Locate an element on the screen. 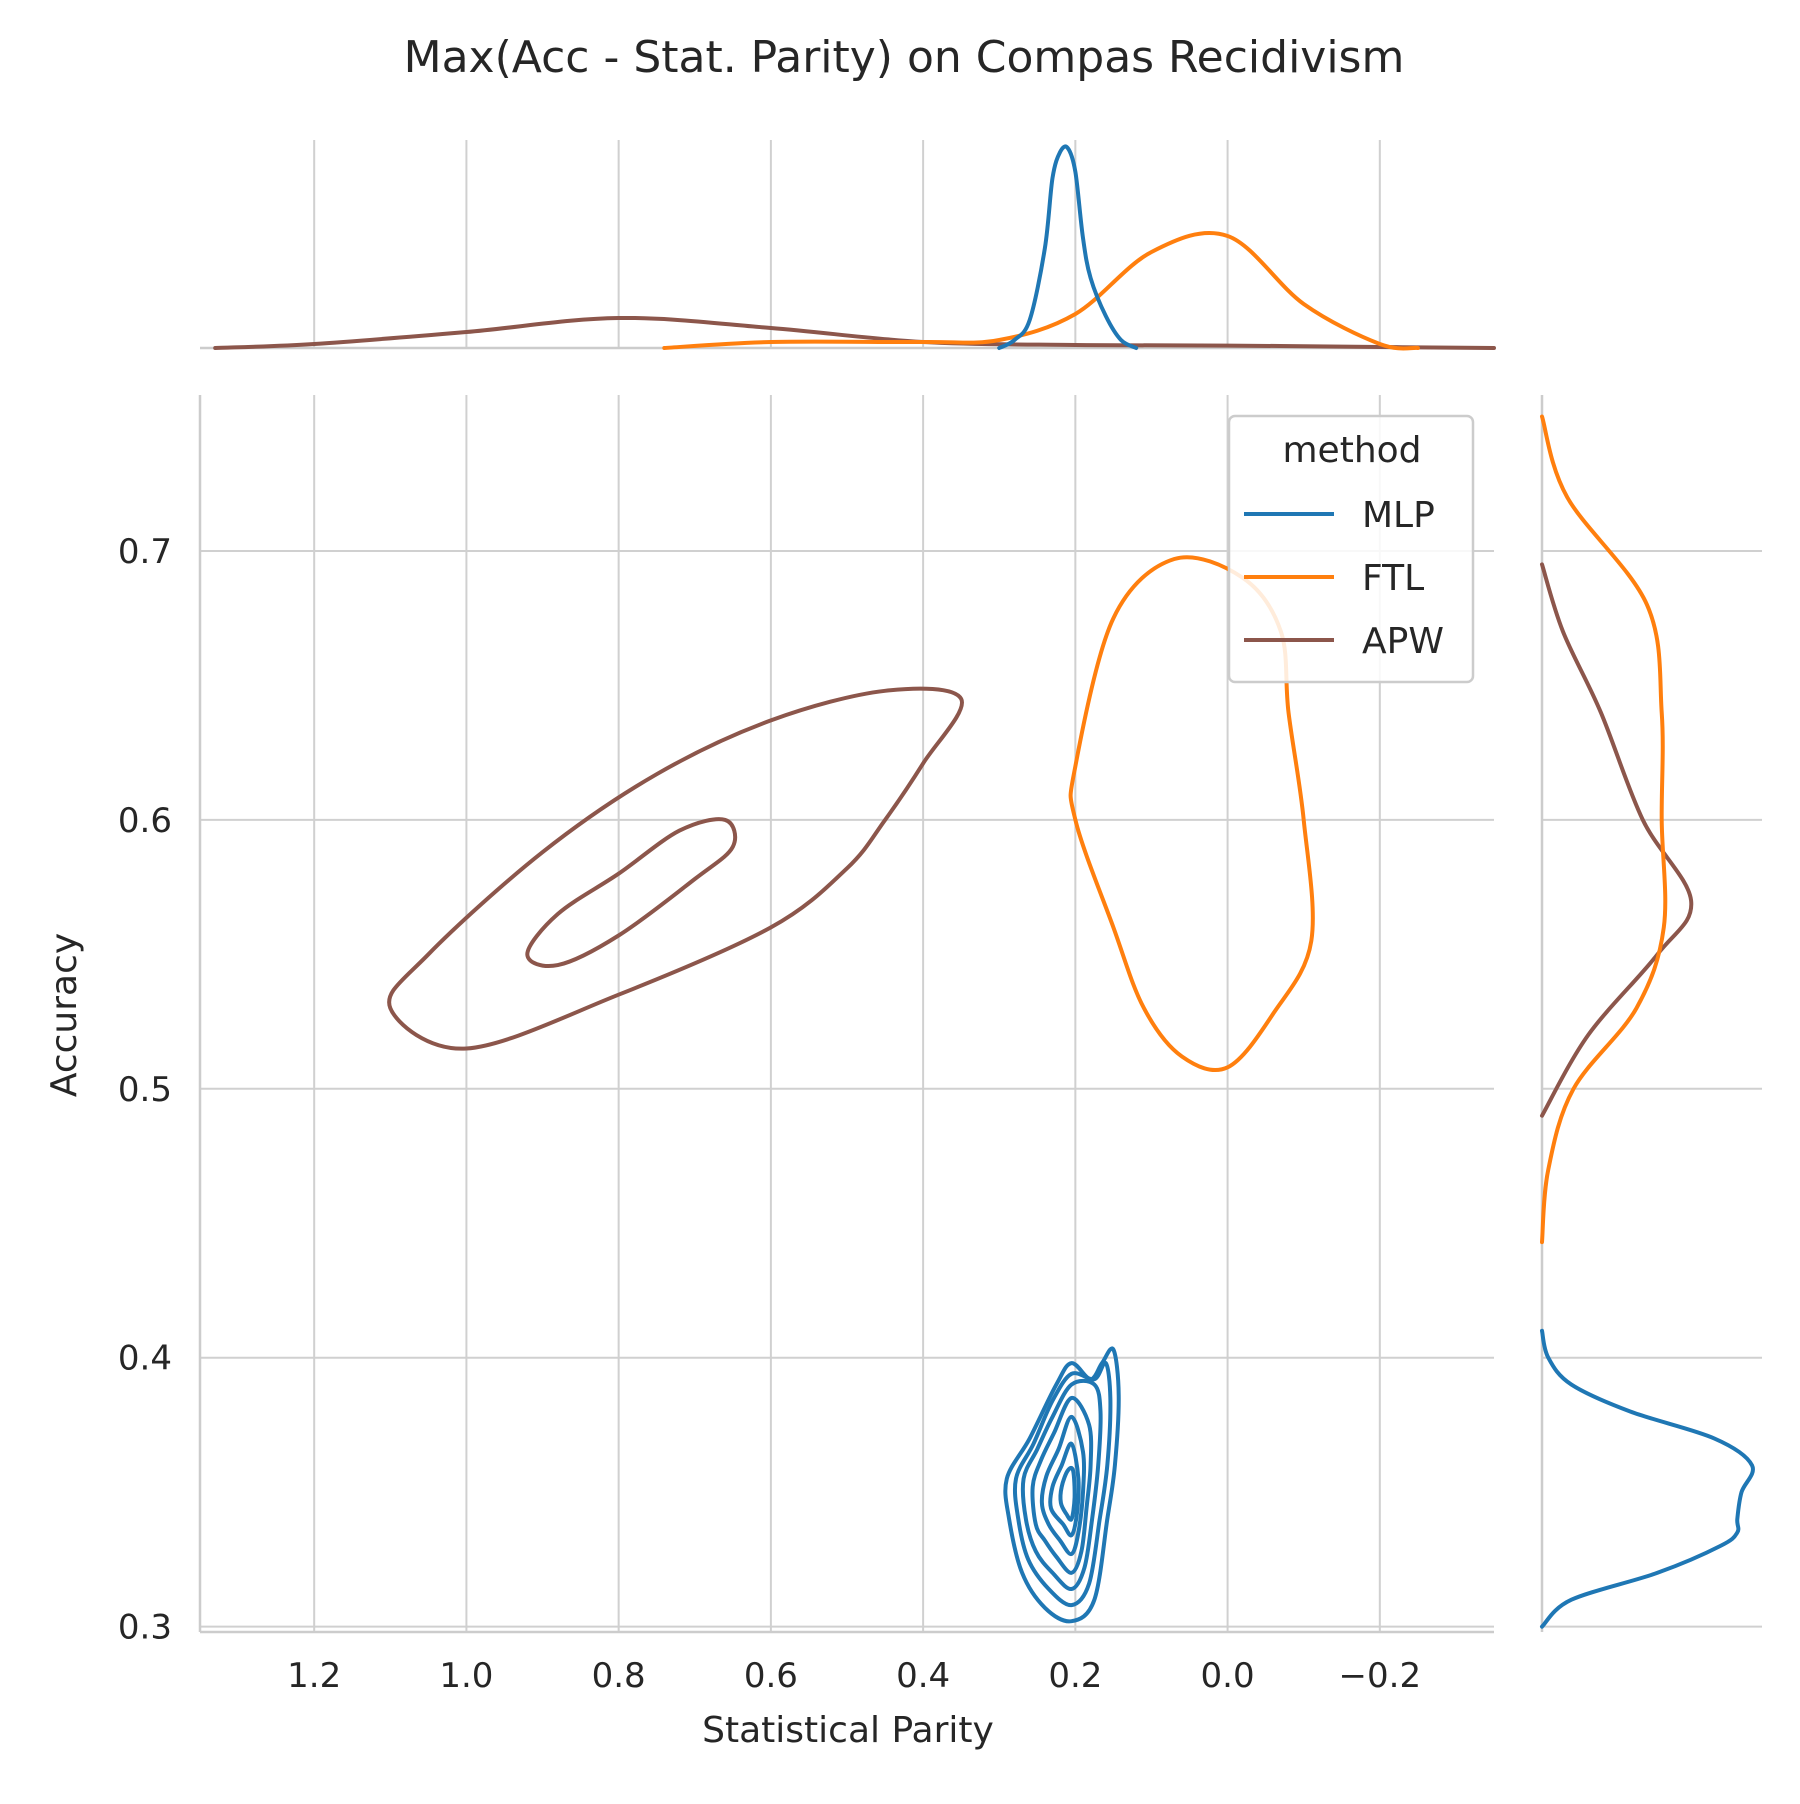 The image size is (1800, 1804). apw-x-marginal-curve is located at coordinates (854, 332).